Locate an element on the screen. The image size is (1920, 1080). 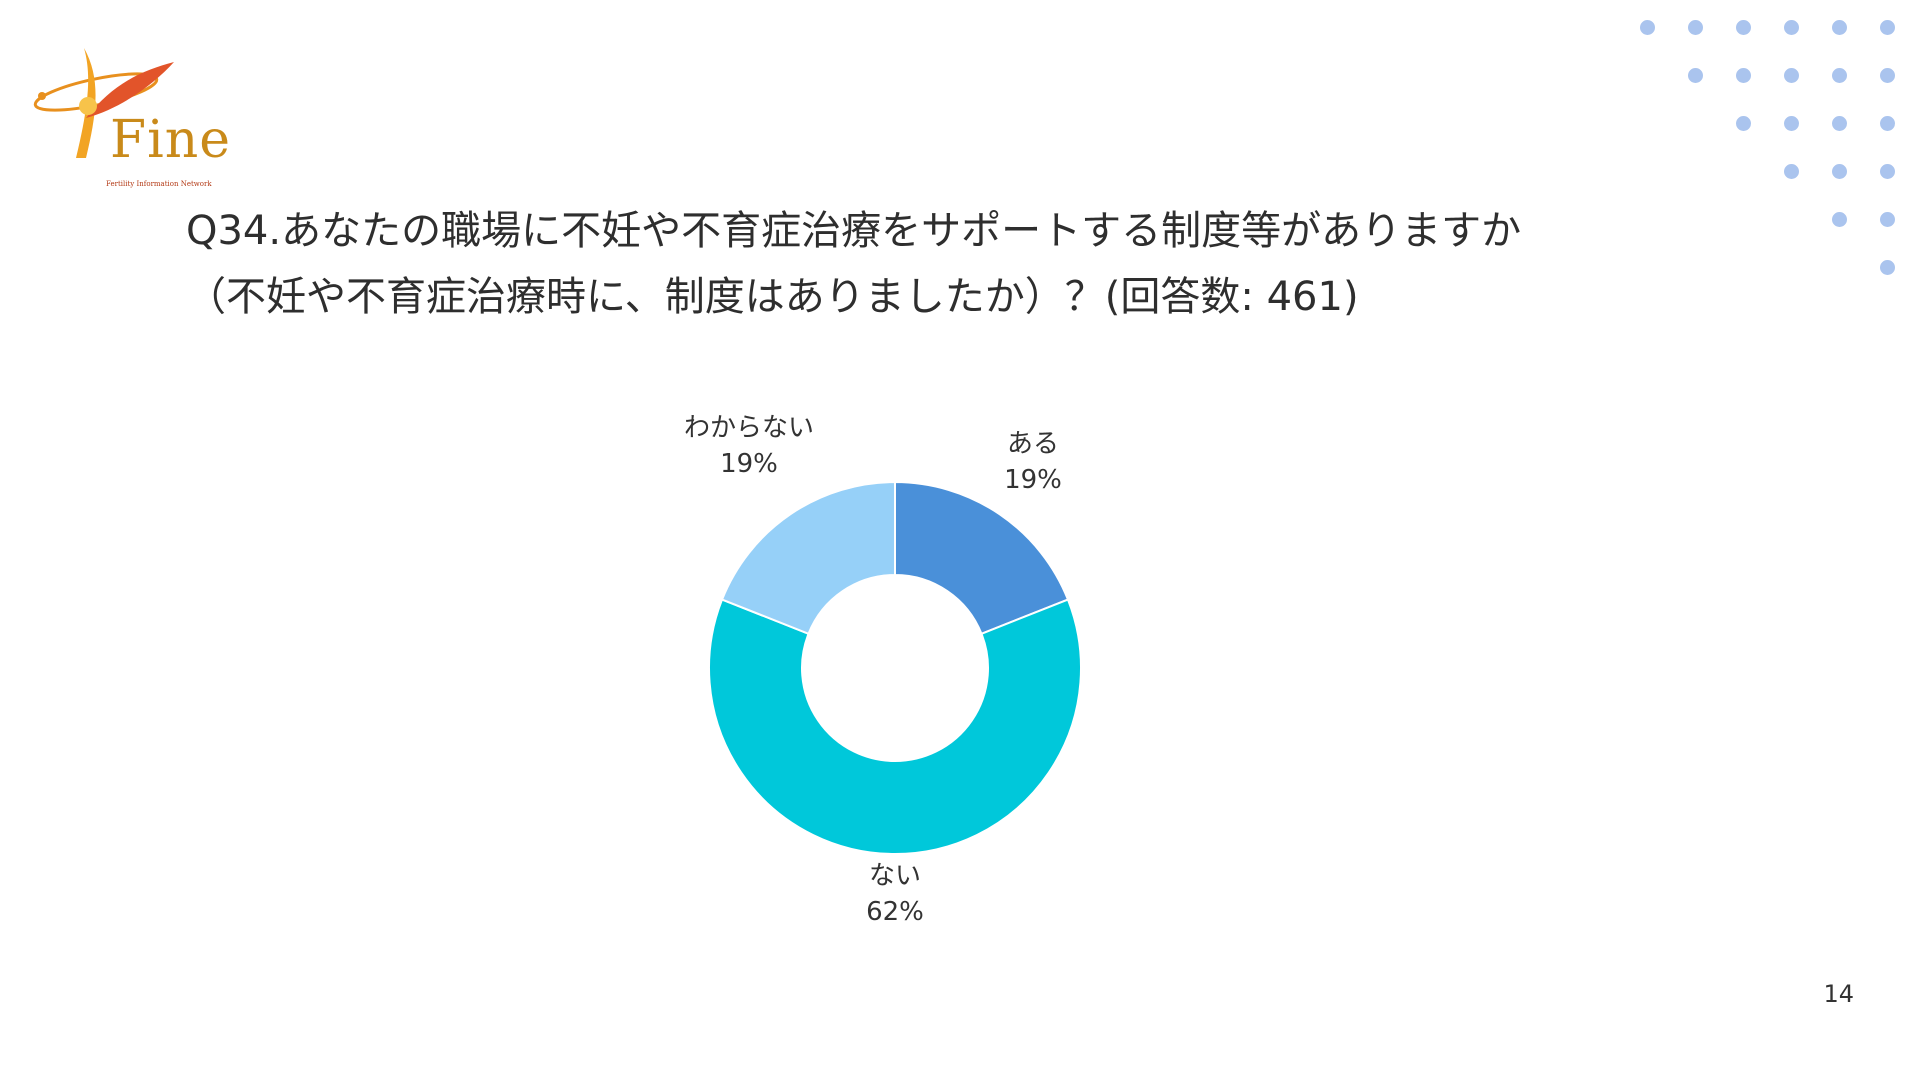
fine-logo: Fine Fertility Information Network is located at coordinates (128, 109).